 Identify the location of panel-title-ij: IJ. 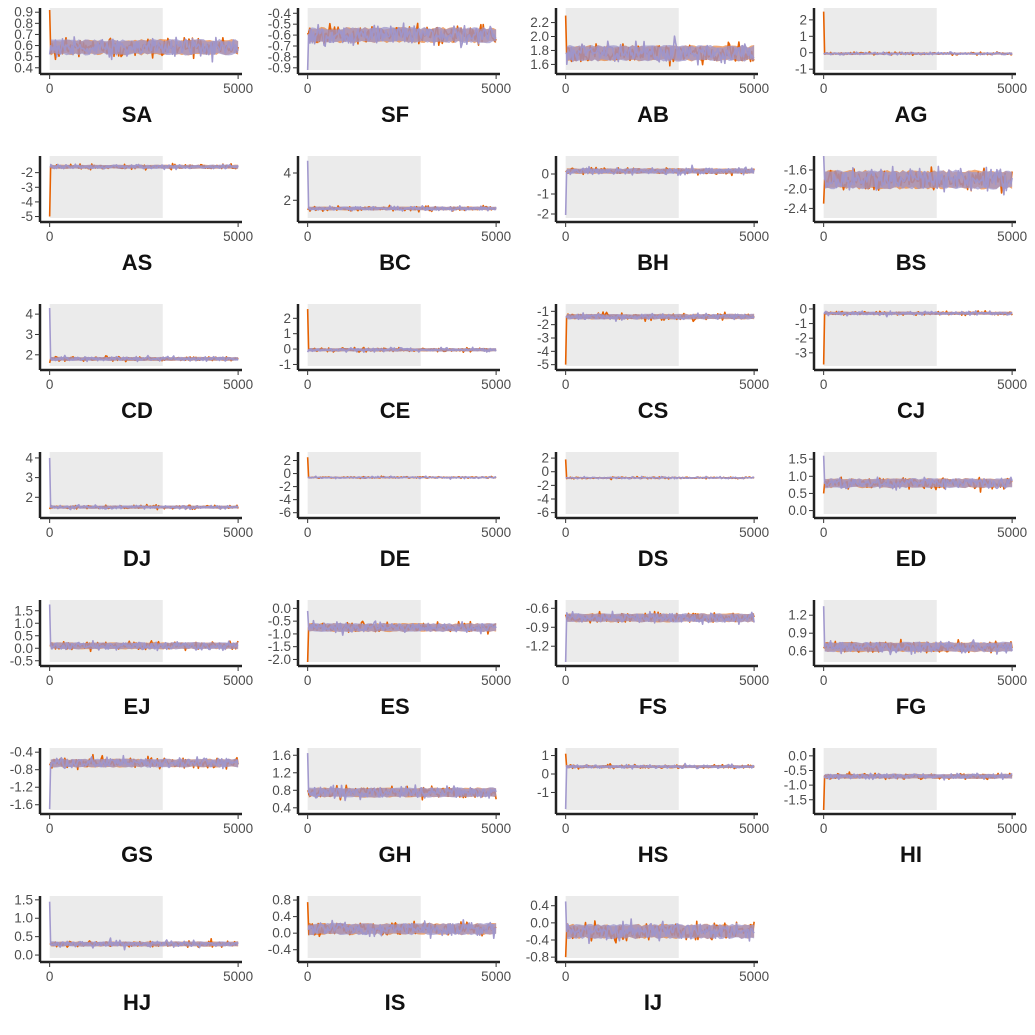
(653, 1002).